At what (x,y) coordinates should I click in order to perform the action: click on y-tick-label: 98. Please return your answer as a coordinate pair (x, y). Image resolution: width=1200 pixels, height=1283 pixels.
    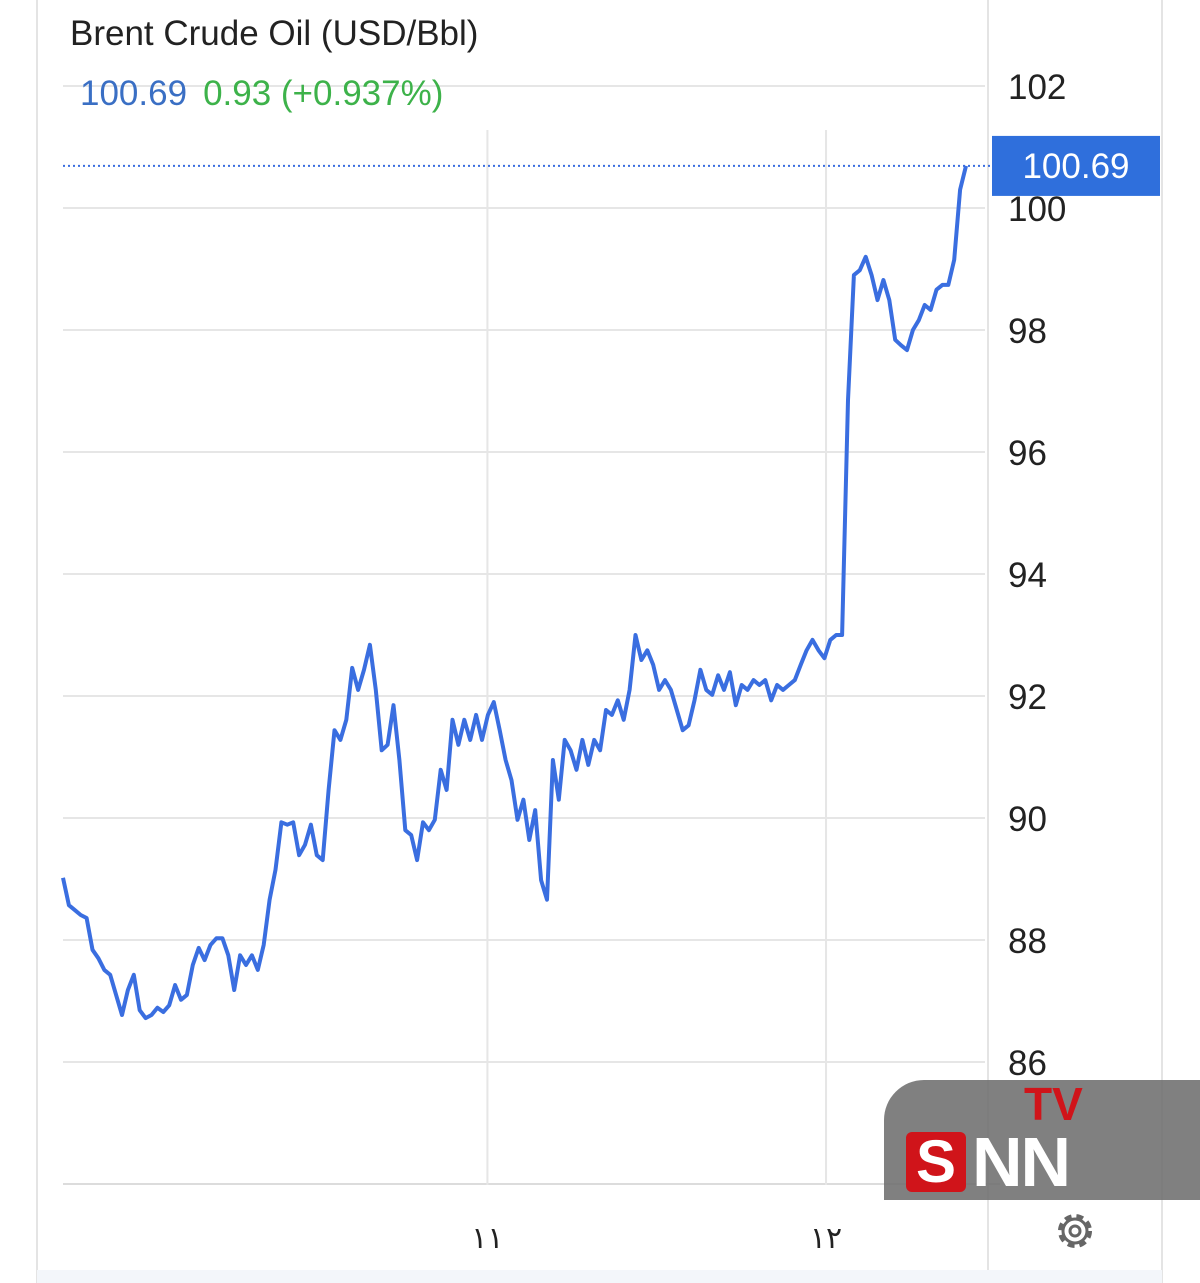
    Looking at the image, I should click on (1027, 331).